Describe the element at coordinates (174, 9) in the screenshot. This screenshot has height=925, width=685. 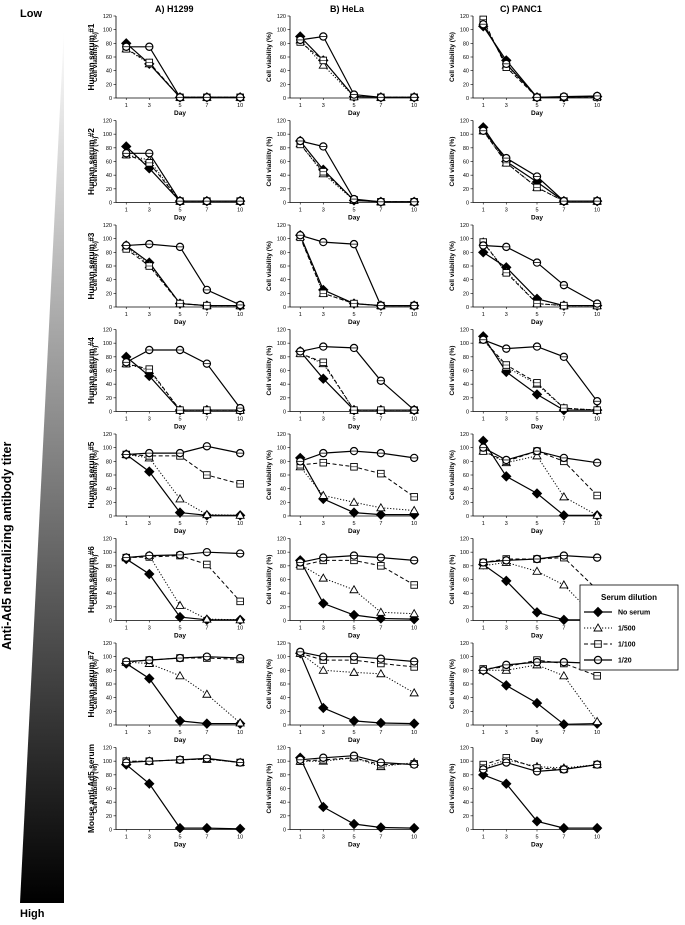
I see `column-title-h1299: A) H1299` at that location.